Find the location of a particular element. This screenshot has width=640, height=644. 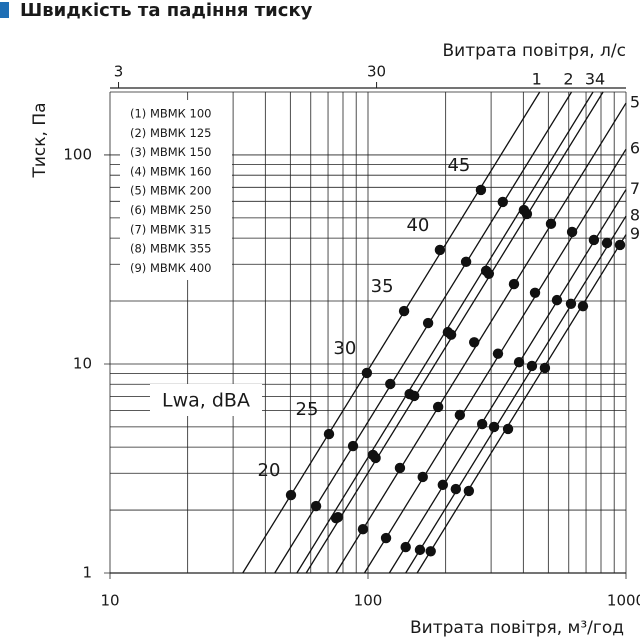

y-tick-label: 10 is located at coordinates (82, 363).